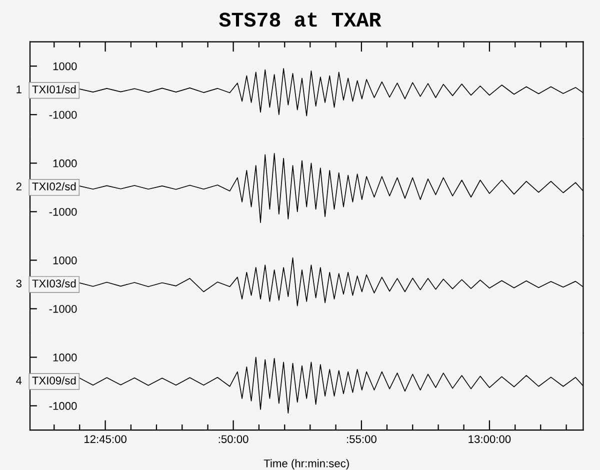 Image resolution: width=600 pixels, height=470 pixels. What do you see at coordinates (19, 284) in the screenshot?
I see `y-axis-title: 3` at bounding box center [19, 284].